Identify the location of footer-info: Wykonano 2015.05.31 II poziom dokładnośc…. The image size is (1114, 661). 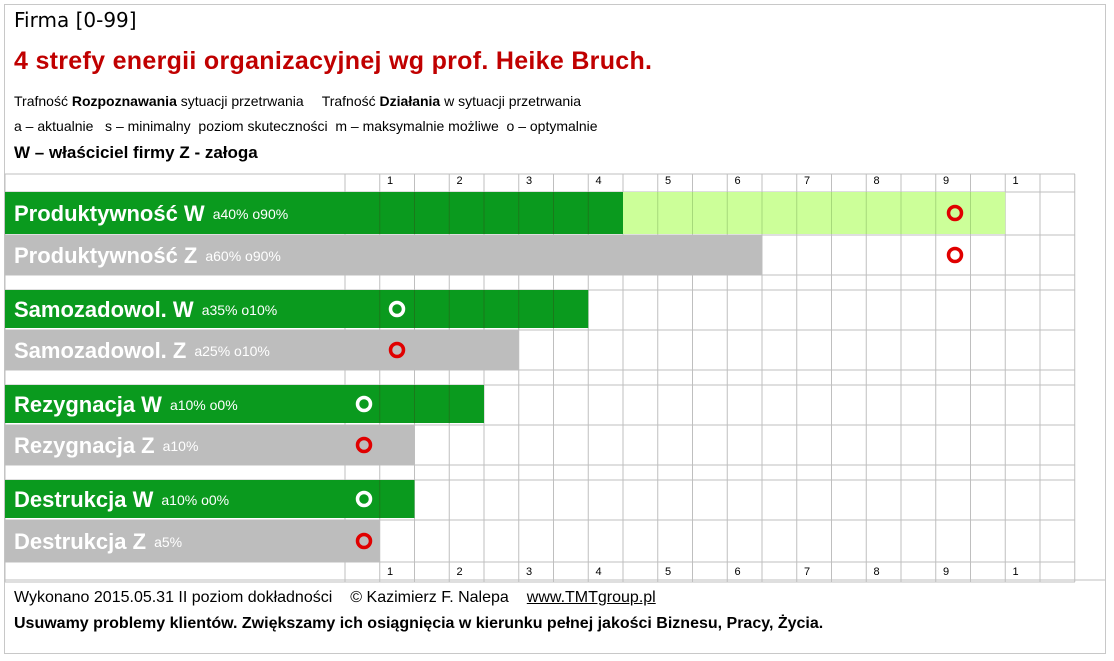
(335, 598).